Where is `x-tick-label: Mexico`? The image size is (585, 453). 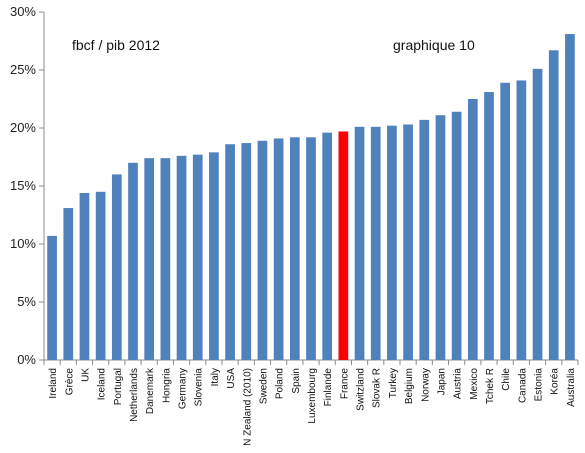
x-tick-label: Mexico is located at coordinates (474, 384).